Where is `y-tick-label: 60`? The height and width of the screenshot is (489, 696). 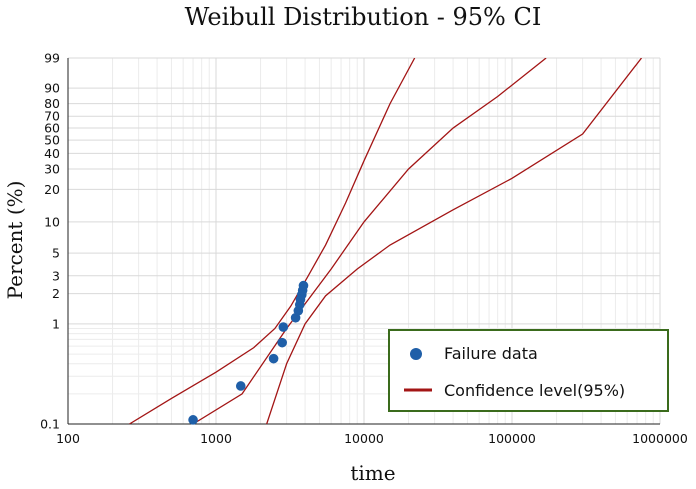 y-tick-label: 60 is located at coordinates (52, 128).